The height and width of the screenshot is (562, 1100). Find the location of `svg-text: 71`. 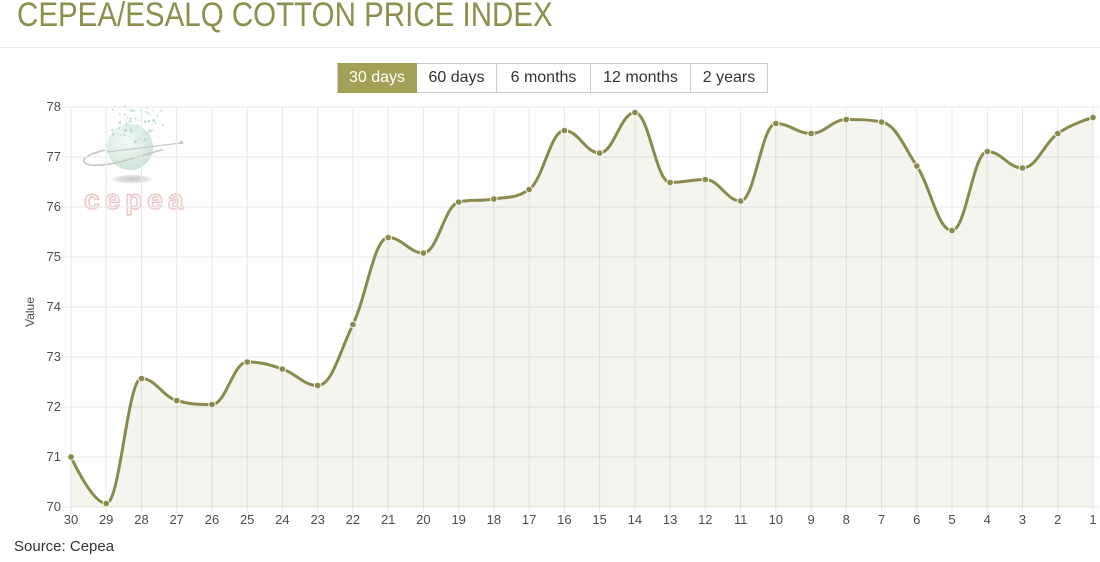

svg-text: 71 is located at coordinates (54, 456).